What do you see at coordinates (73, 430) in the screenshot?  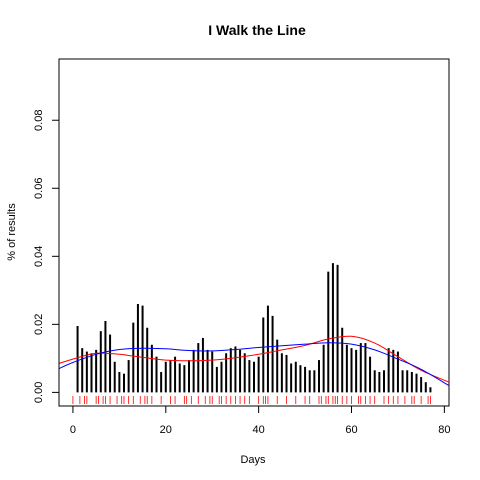 I see `x-tick-label: 0` at bounding box center [73, 430].